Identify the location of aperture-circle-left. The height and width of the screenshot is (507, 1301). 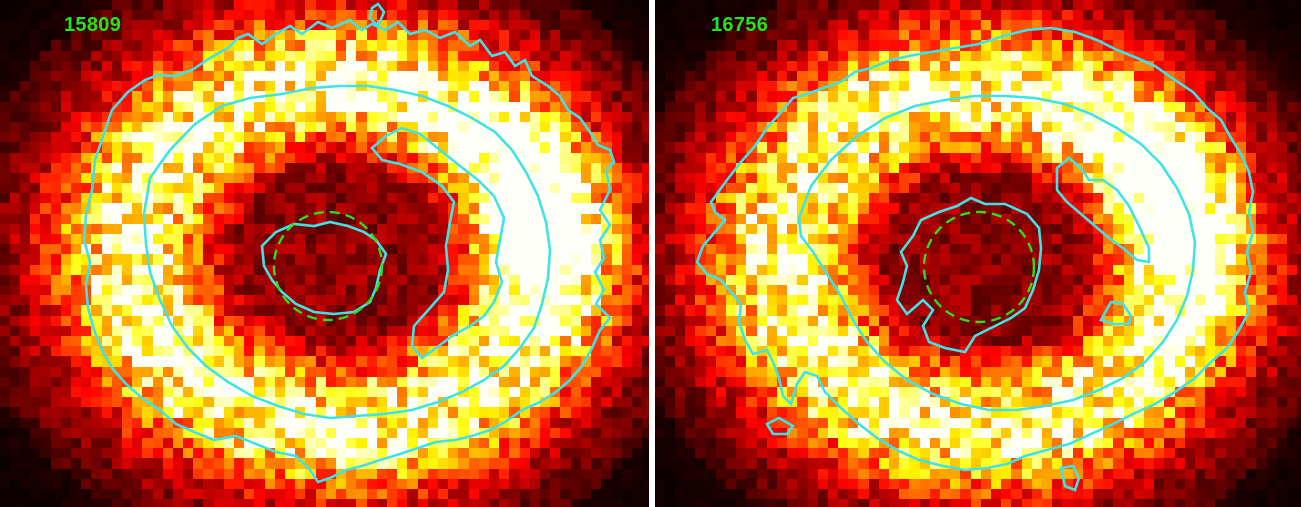
(328, 266).